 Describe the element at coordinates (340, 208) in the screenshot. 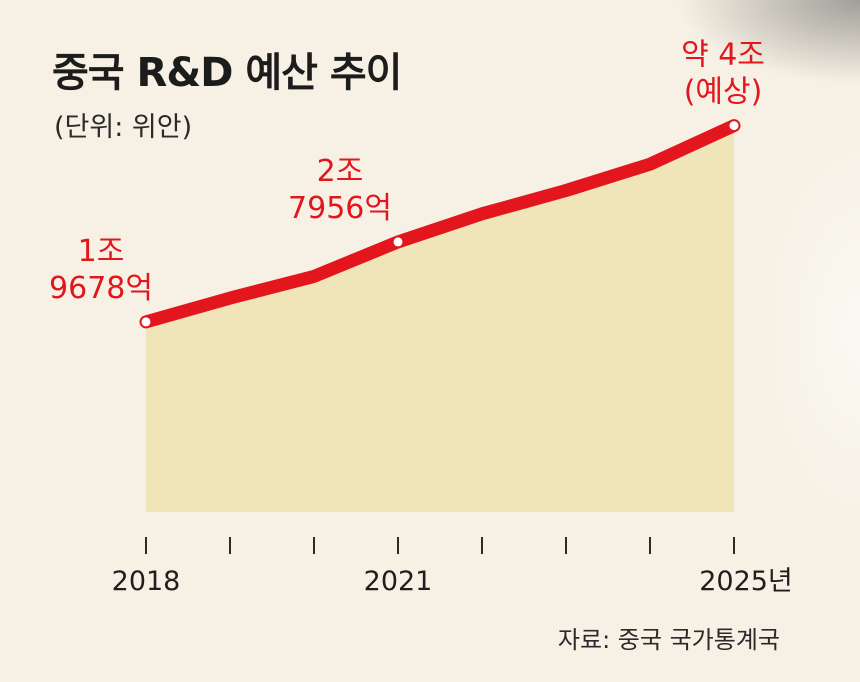

I see `annotation-2021-line-2: 7956억` at that location.